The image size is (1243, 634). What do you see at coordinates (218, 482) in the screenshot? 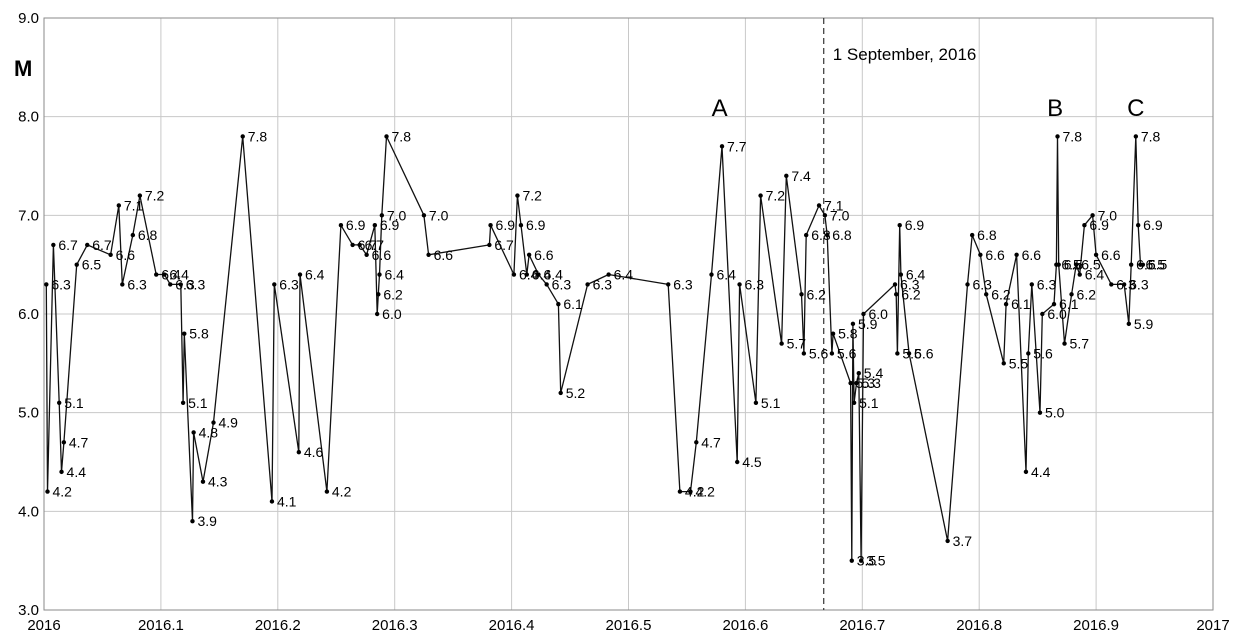
I see `data-label: 4.3` at bounding box center [218, 482].